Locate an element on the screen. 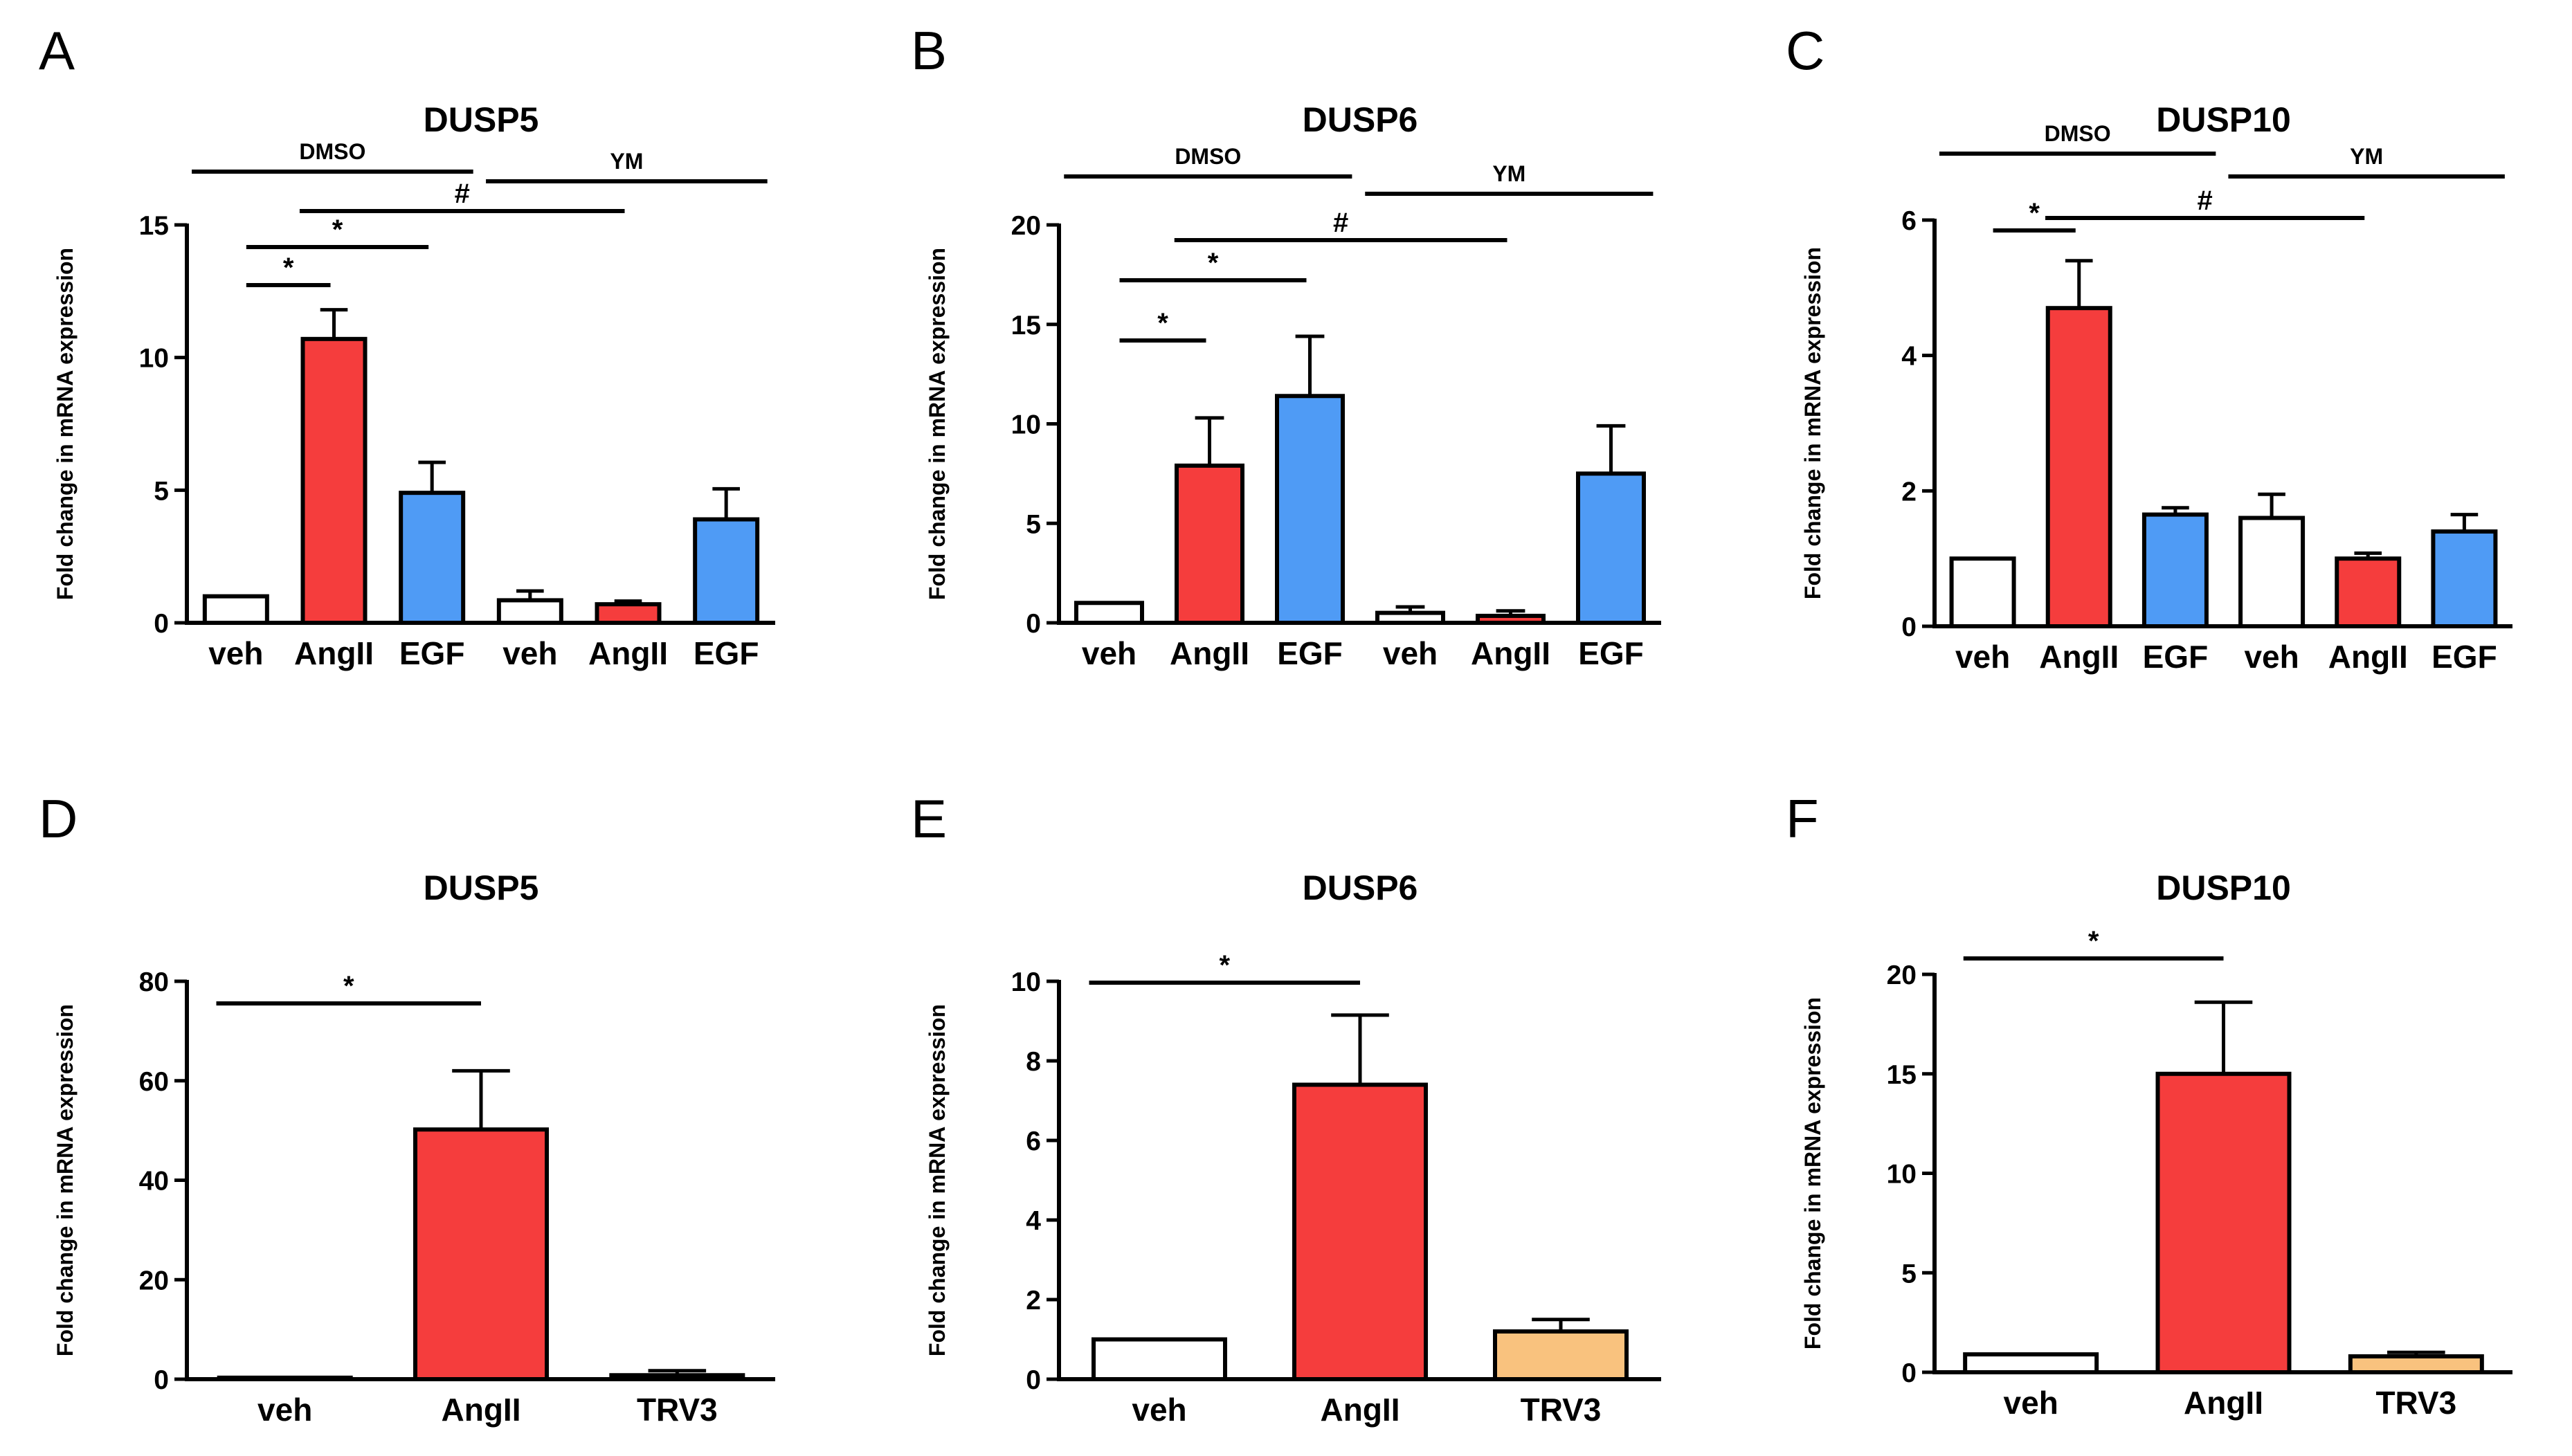 The width and height of the screenshot is (2572, 1456). y-tick-label: 80 is located at coordinates (154, 982).